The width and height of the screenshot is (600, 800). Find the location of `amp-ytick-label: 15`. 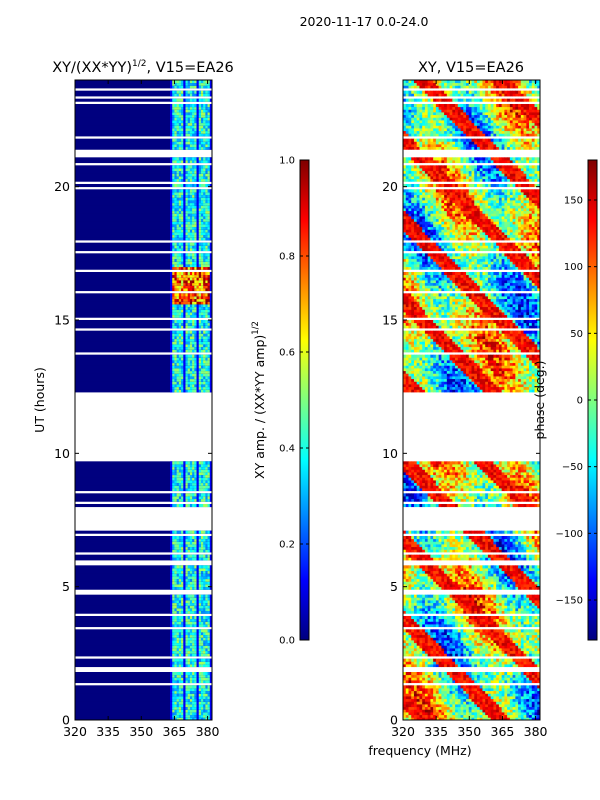

amp-ytick-label: 15 is located at coordinates (62, 320).